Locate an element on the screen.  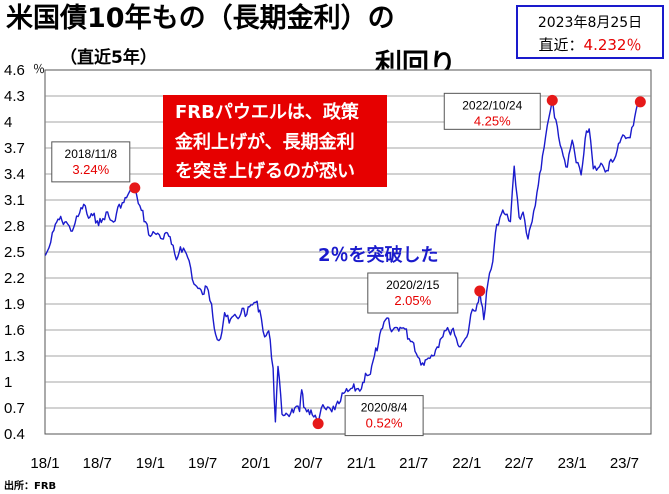
y-tick-label: 3.4 is located at coordinates (14, 174).